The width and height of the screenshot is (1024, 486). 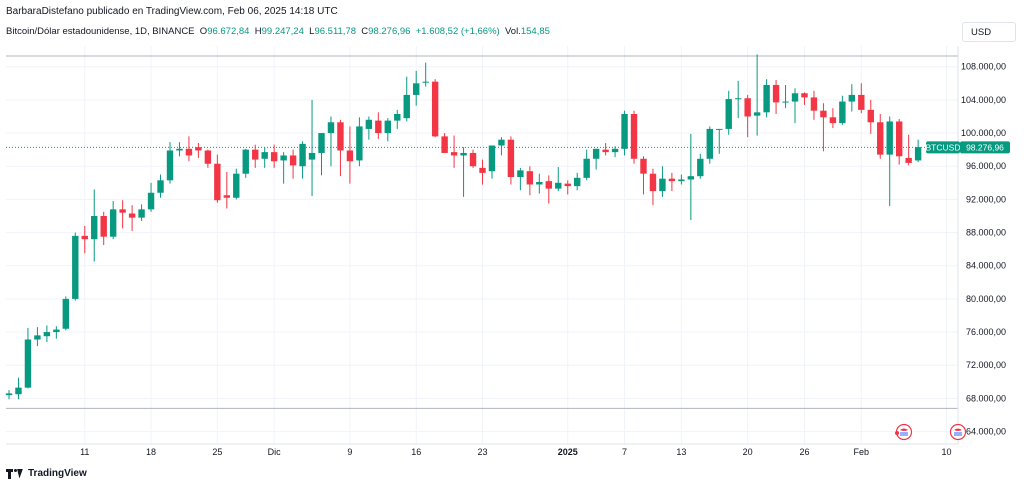 I want to click on price-axis-label: 84.000,00, so click(x=986, y=266).